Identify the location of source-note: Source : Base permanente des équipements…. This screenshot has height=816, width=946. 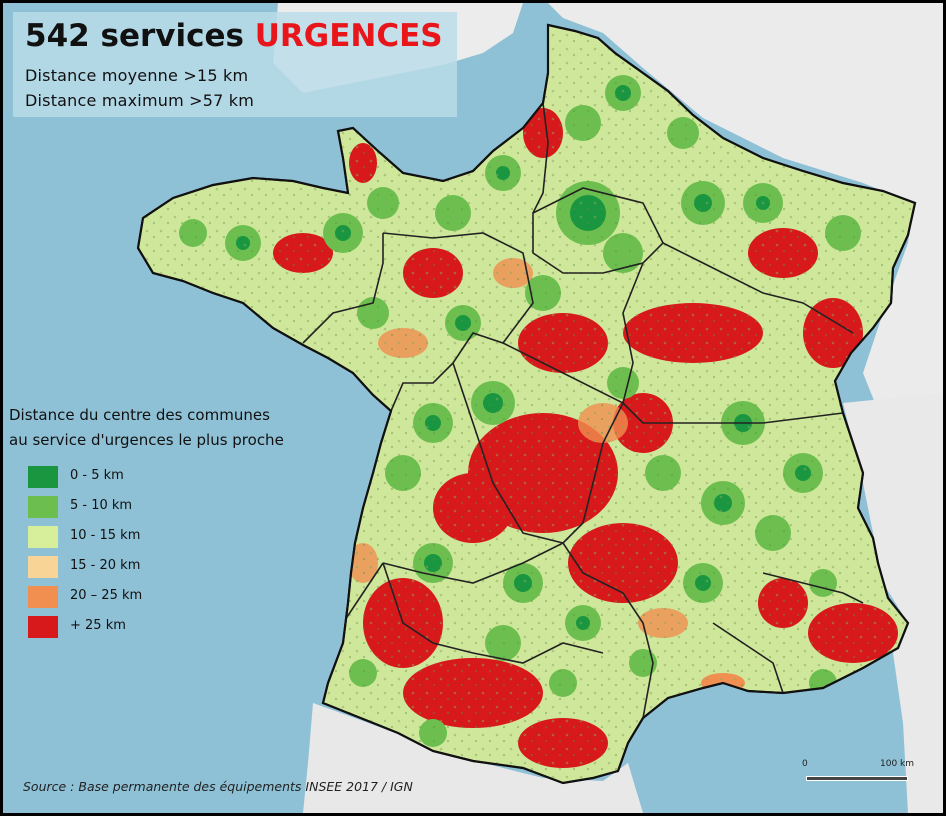
(218, 786).